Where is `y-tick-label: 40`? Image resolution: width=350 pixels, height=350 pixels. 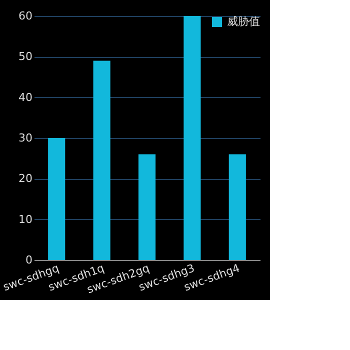
y-tick-label: 40 is located at coordinates (25, 97).